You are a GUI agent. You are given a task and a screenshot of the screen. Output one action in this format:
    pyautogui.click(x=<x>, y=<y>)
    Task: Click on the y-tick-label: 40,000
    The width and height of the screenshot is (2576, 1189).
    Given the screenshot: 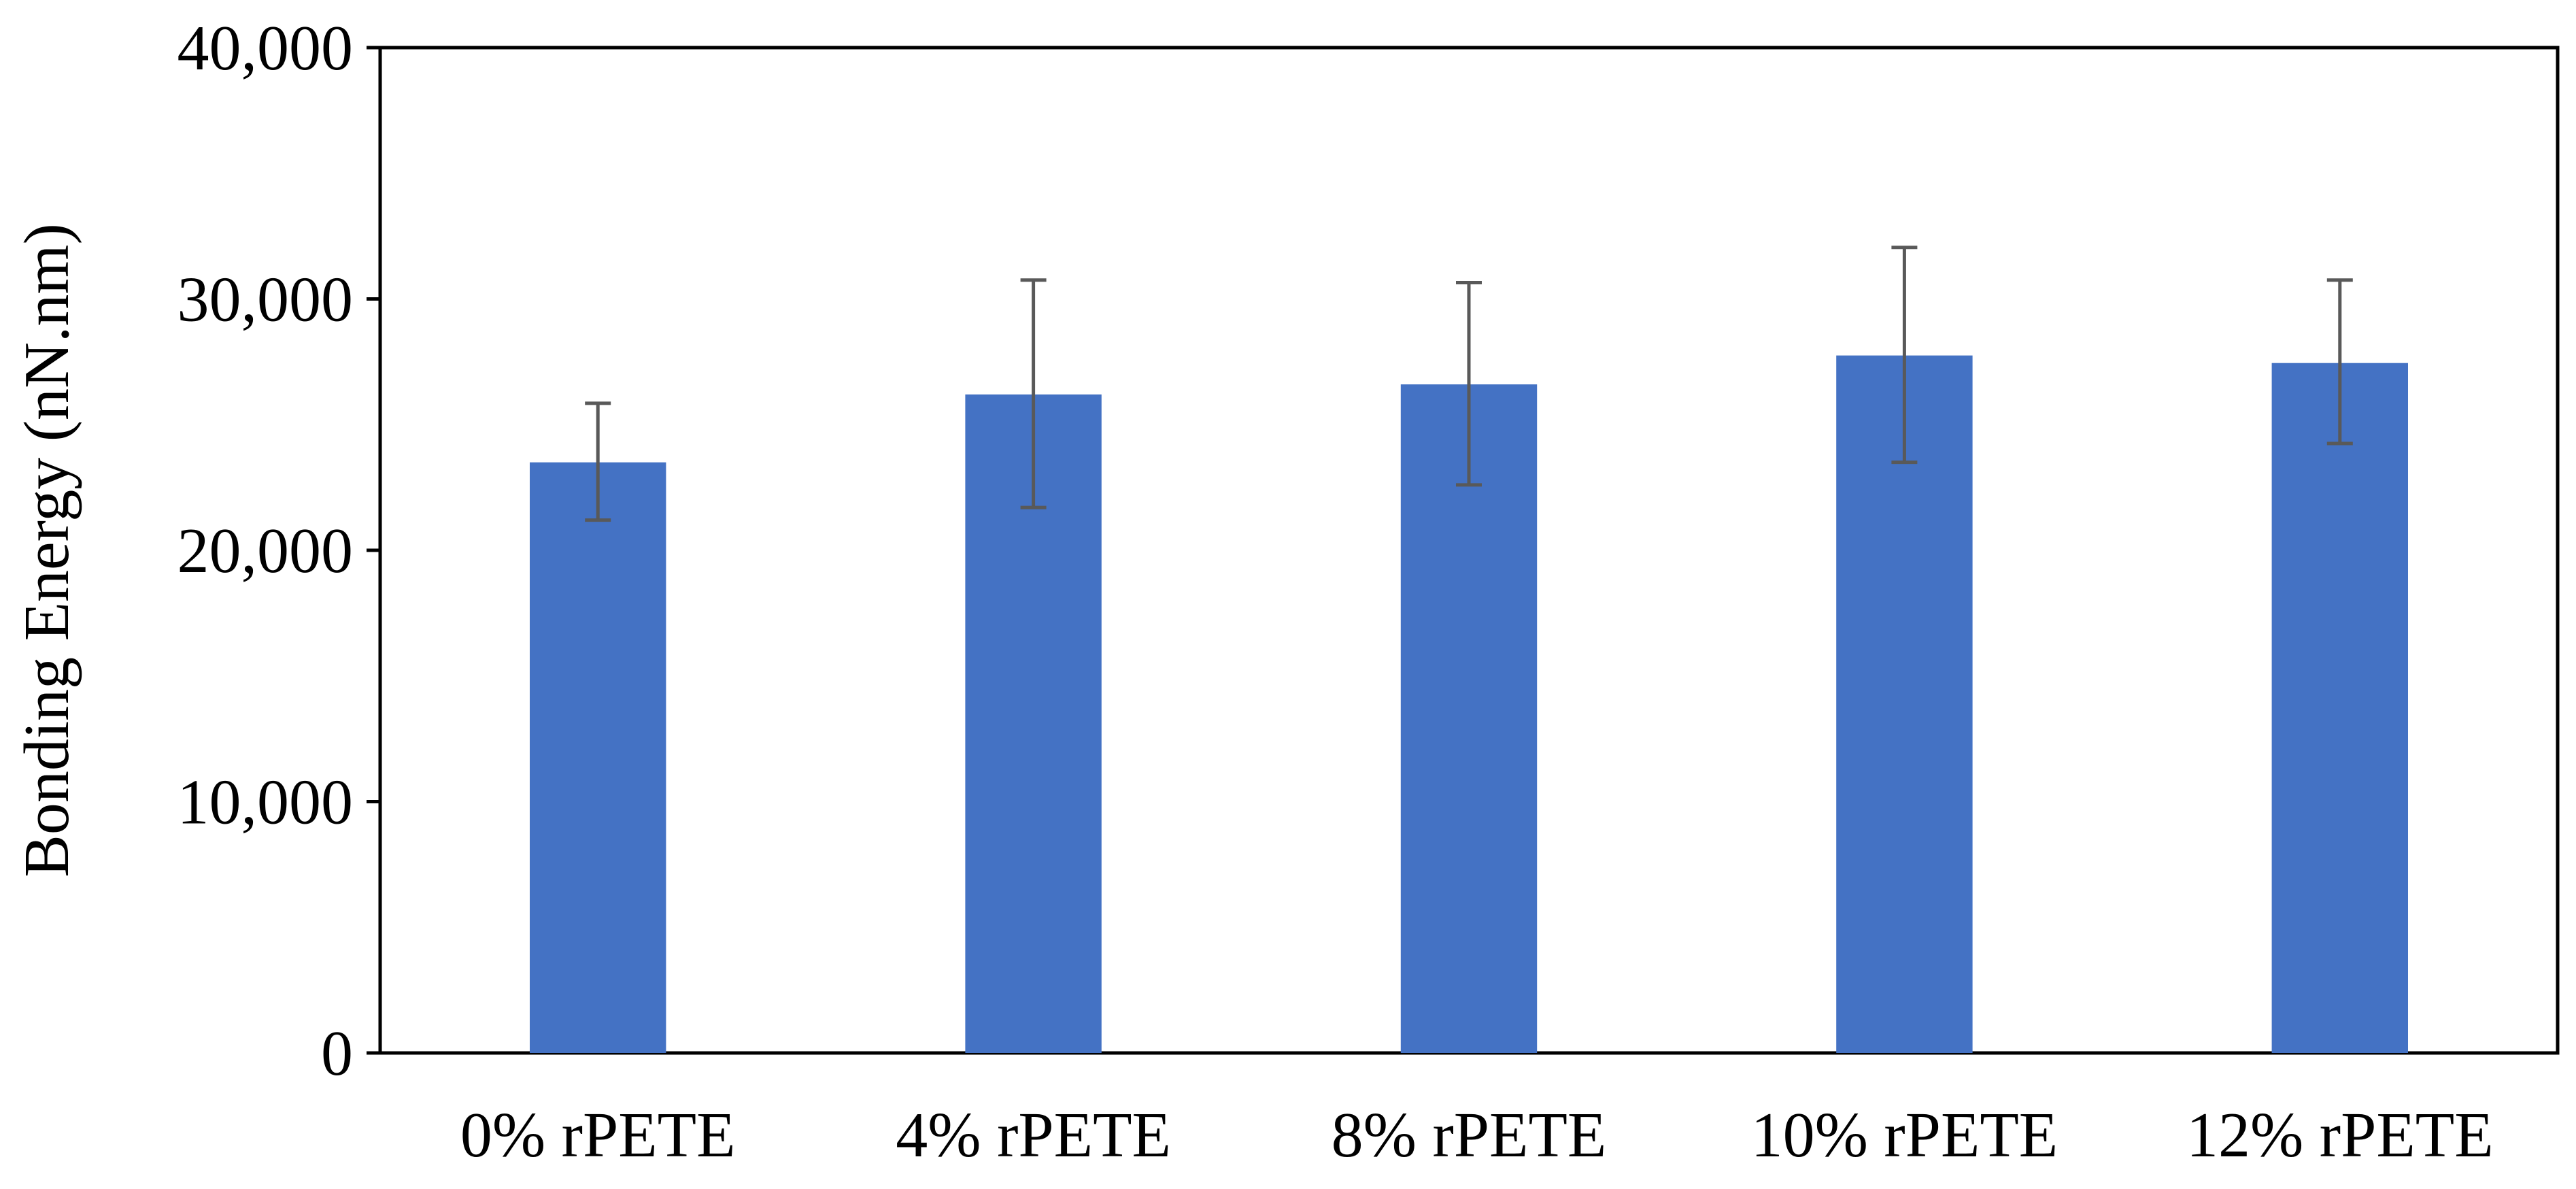 What is the action you would take?
    pyautogui.click(x=265, y=48)
    